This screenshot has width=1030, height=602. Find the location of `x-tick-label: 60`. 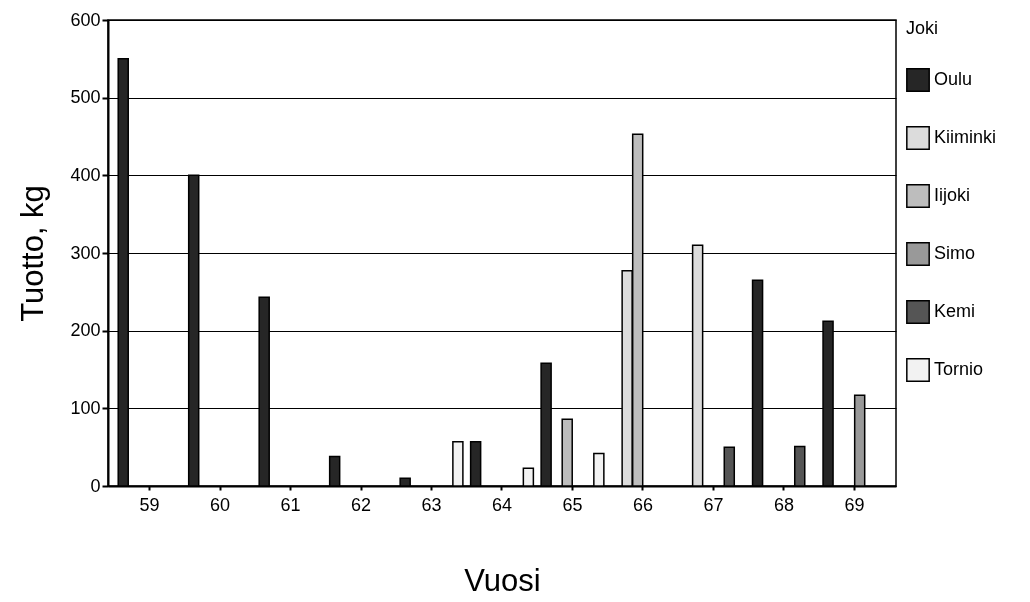

x-tick-label: 60 is located at coordinates (220, 504).